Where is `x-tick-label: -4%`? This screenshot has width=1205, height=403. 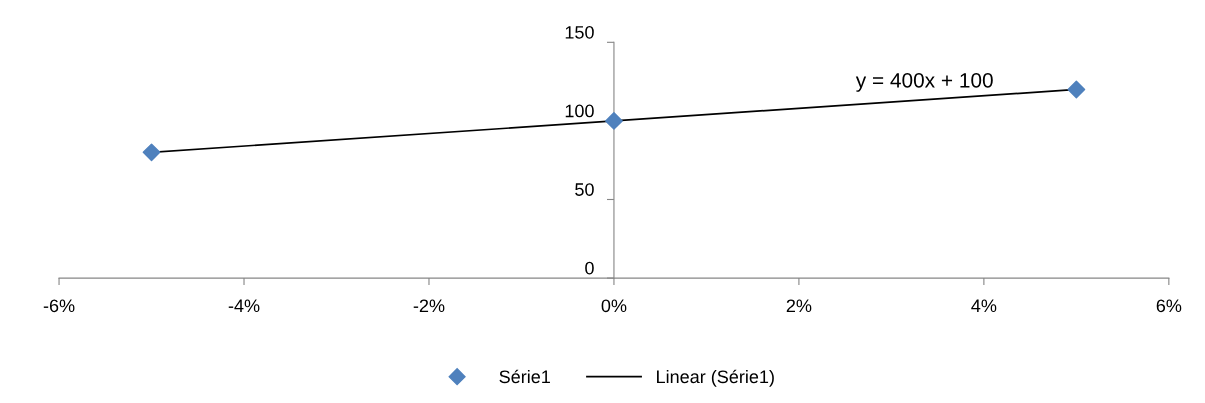 x-tick-label: -4% is located at coordinates (244, 306).